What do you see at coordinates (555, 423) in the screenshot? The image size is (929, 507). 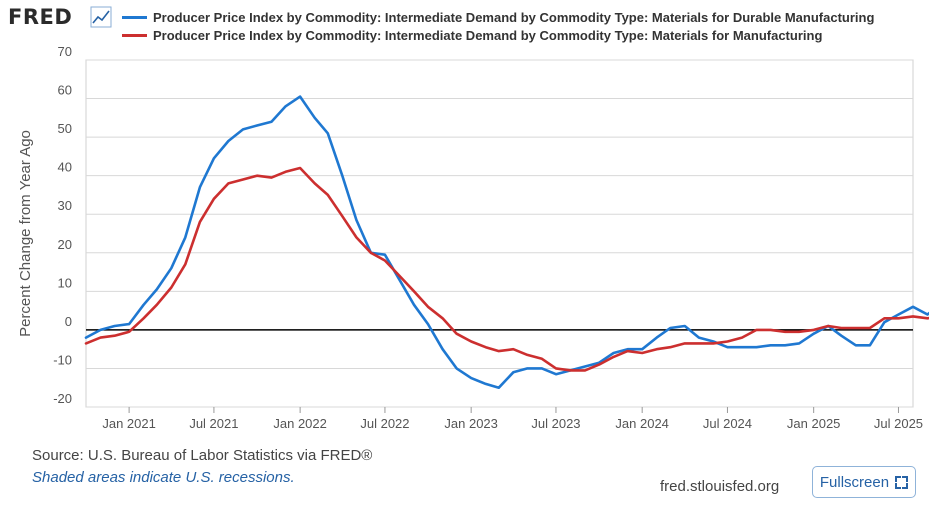 I see `x-tick-label: Jul 2023` at bounding box center [555, 423].